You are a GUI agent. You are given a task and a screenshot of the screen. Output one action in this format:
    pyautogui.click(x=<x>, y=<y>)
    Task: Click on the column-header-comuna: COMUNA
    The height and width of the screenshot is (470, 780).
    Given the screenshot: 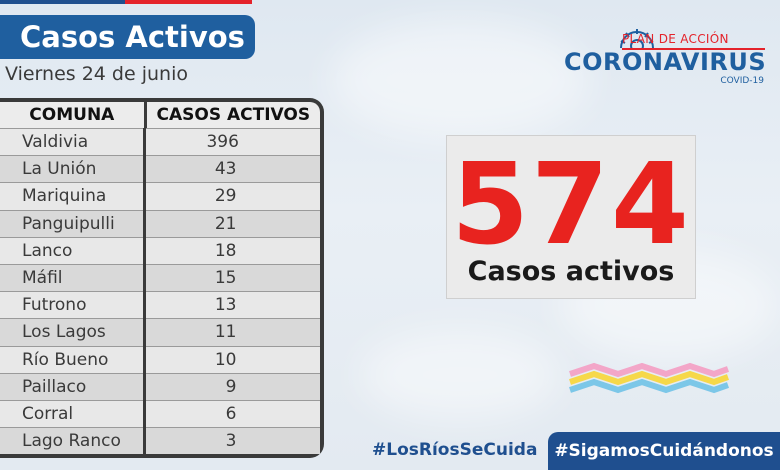 What is the action you would take?
    pyautogui.click(x=72, y=115)
    